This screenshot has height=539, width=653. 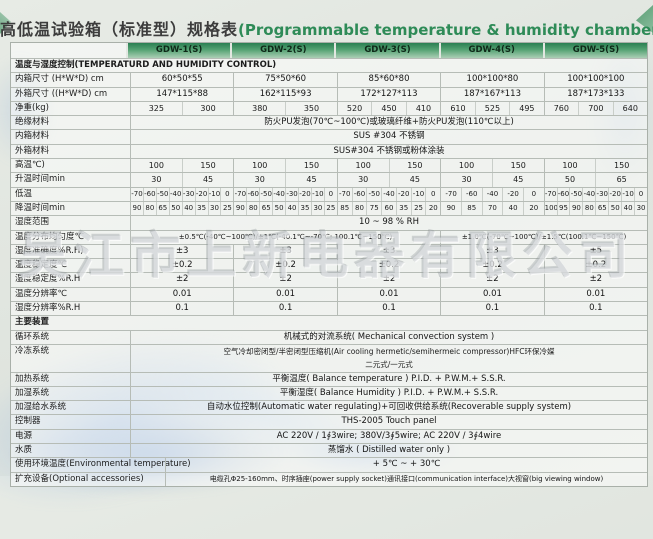 I want to click on row-label: 循环系统, so click(x=32, y=336).